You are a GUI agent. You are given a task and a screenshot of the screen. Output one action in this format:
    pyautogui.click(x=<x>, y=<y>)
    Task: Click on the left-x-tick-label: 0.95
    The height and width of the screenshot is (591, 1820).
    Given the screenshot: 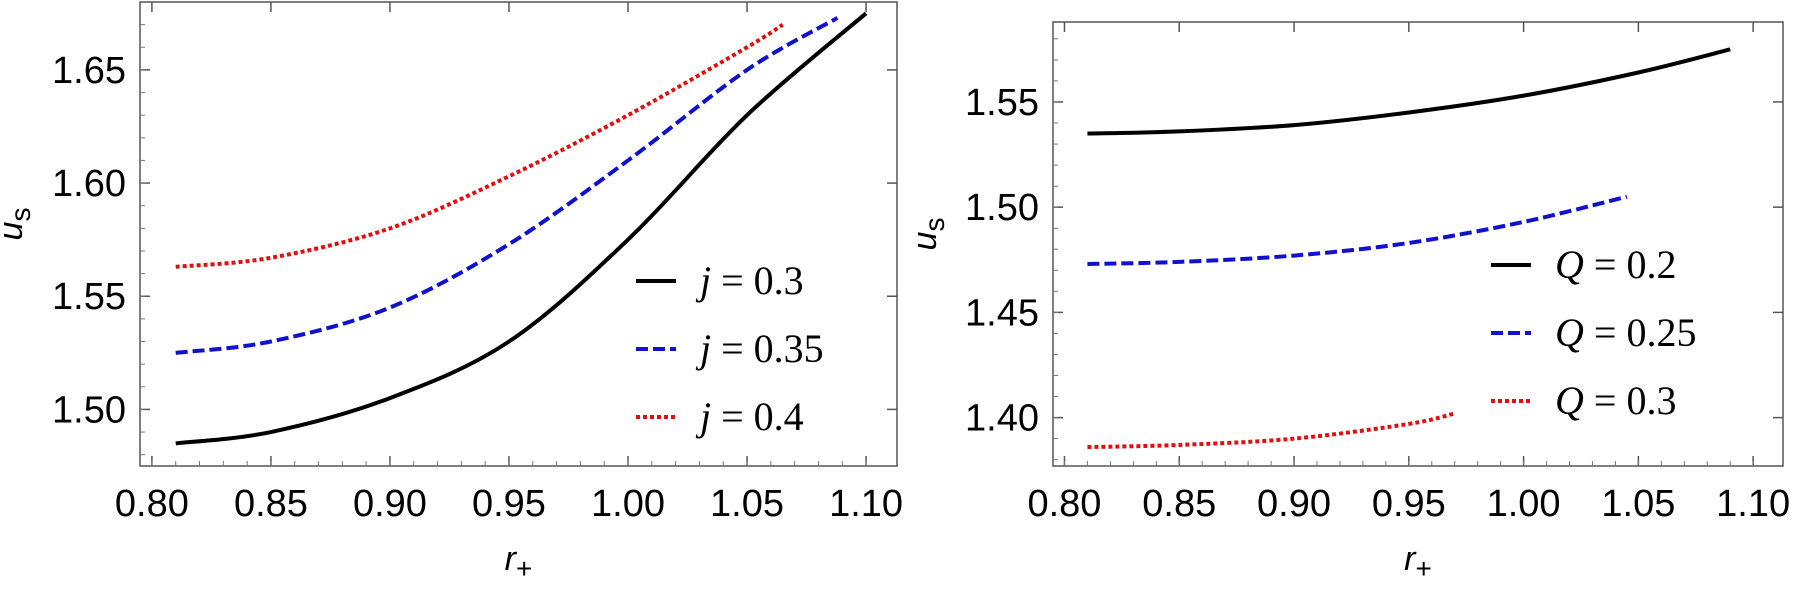 What is the action you would take?
    pyautogui.click(x=509, y=504)
    